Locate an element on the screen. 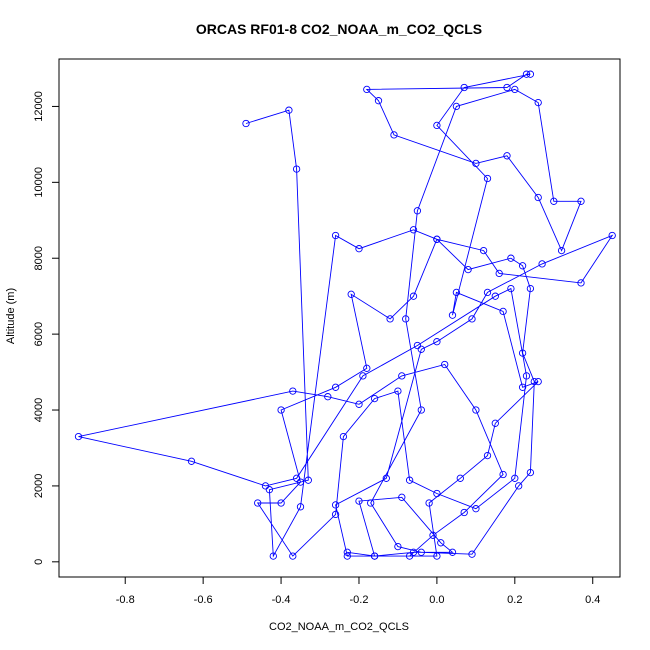  y-tick-label: 6000 is located at coordinates (39, 334).